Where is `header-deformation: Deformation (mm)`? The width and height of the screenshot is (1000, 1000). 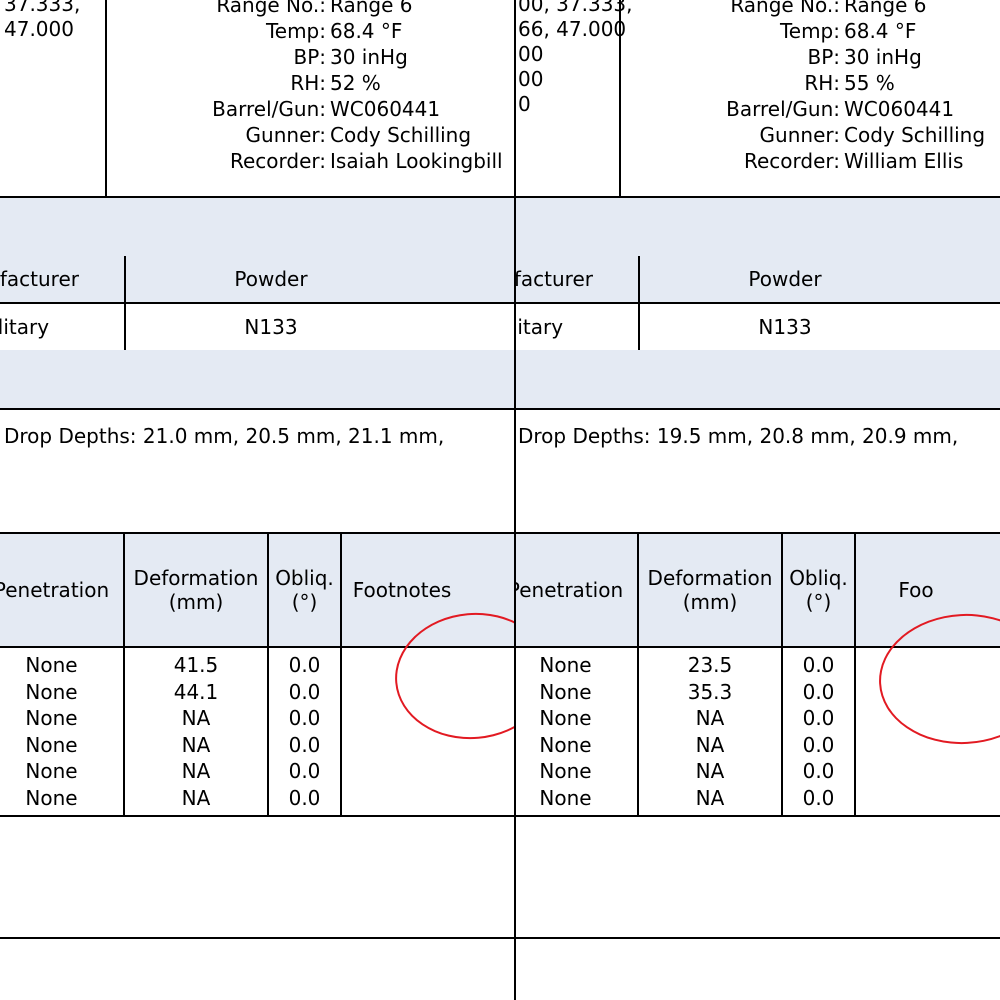 header-deformation: Deformation (mm) is located at coordinates (197, 590).